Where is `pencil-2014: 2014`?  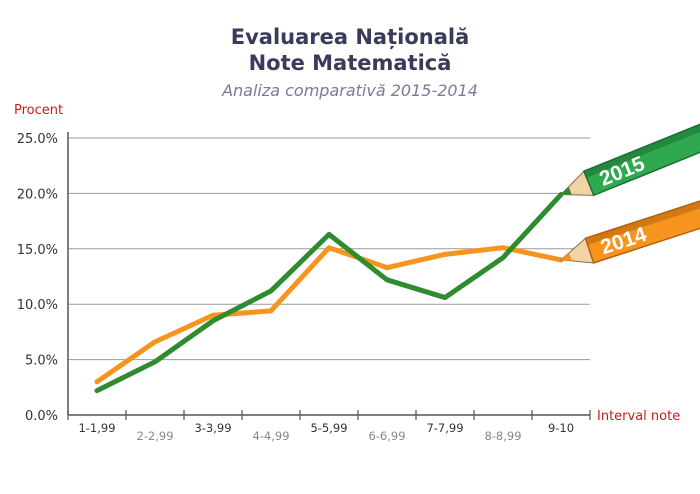 pencil-2014: 2014 is located at coordinates (629, 227).